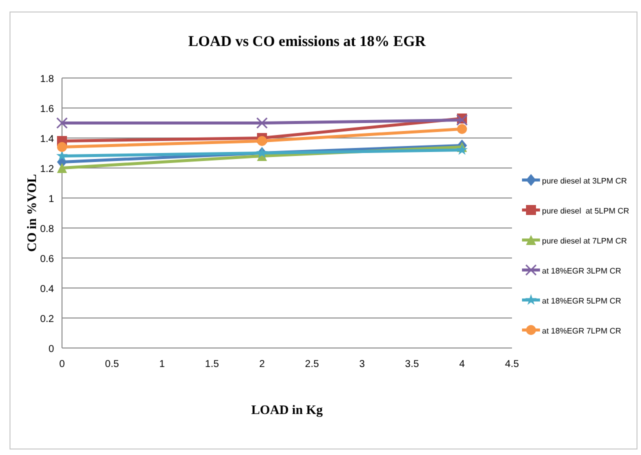 This screenshot has height=455, width=641. What do you see at coordinates (582, 331) in the screenshot?
I see `legend-label: at 18%EGR 7LPM CR` at bounding box center [582, 331].